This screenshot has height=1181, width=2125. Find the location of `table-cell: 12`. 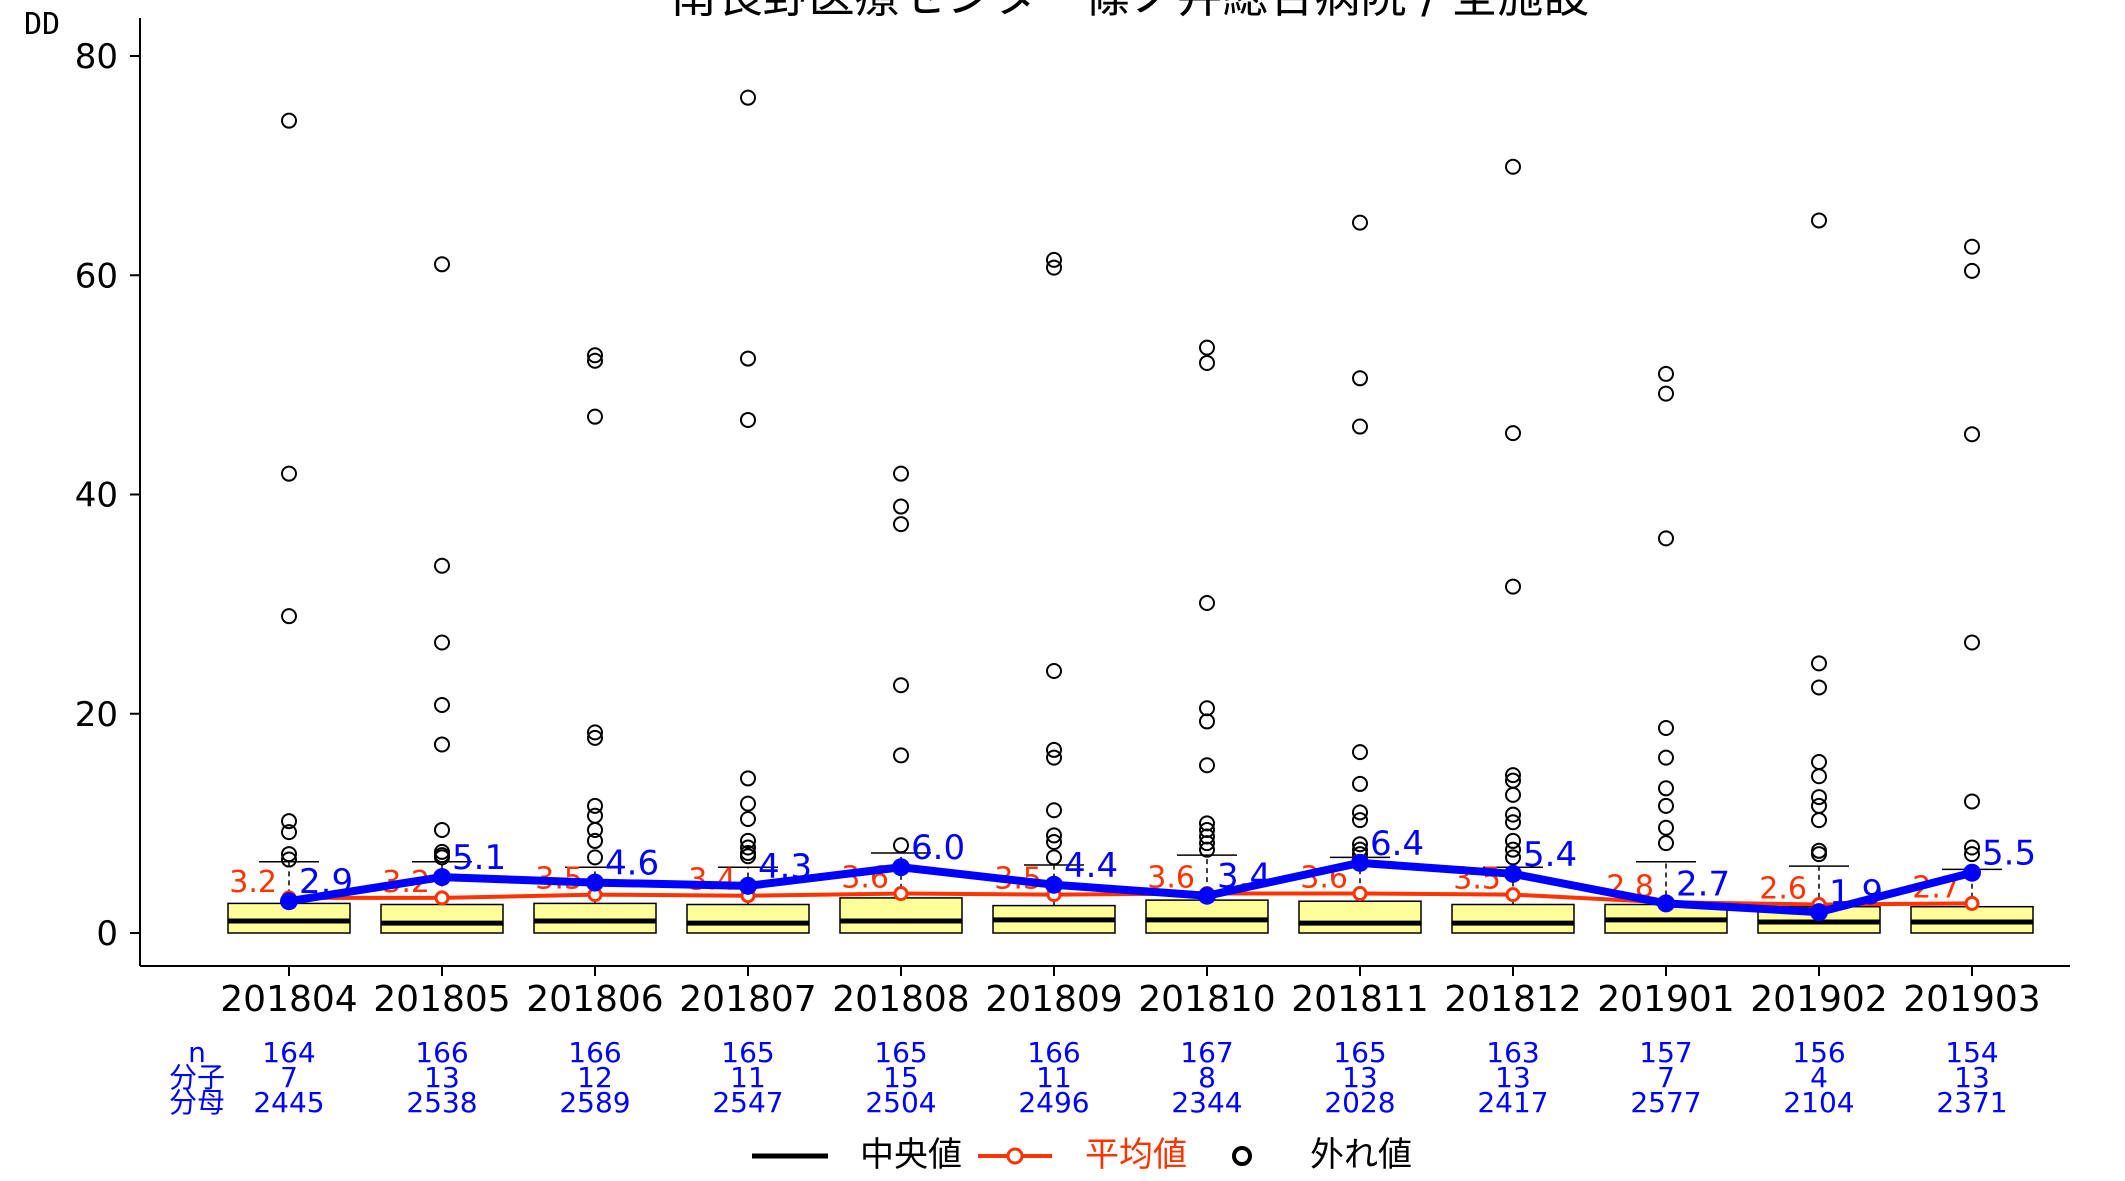

table-cell: 12 is located at coordinates (595, 1077).